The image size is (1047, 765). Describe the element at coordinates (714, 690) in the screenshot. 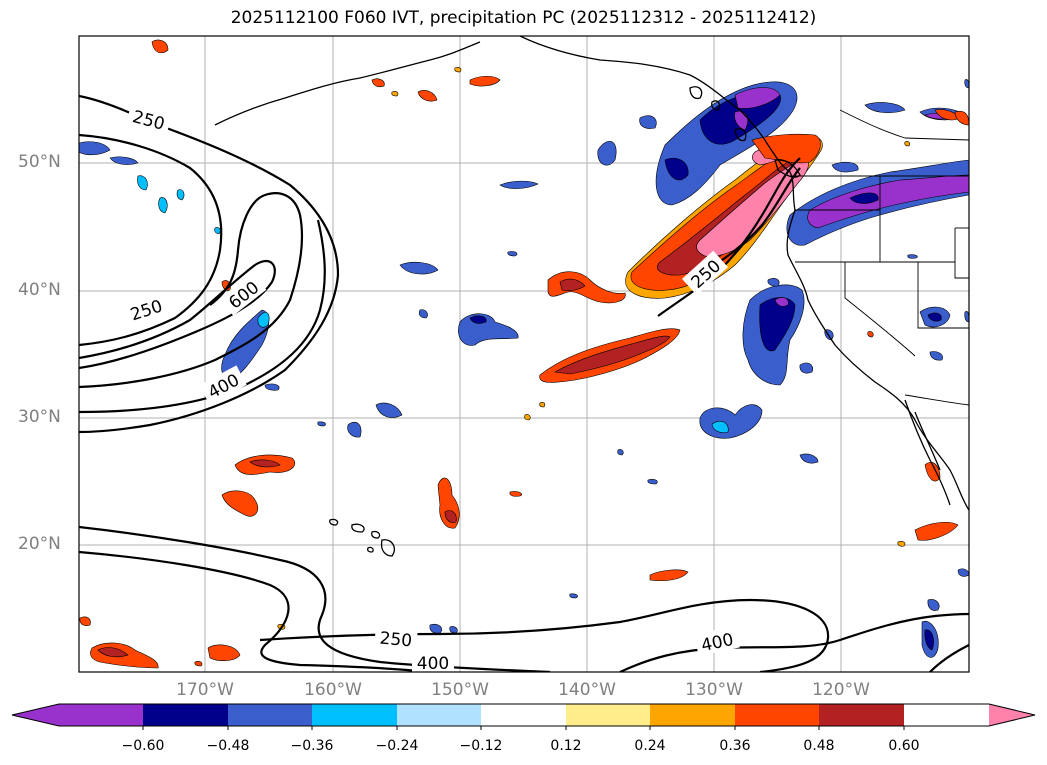

I see `lon-label-130w: 130°W` at that location.